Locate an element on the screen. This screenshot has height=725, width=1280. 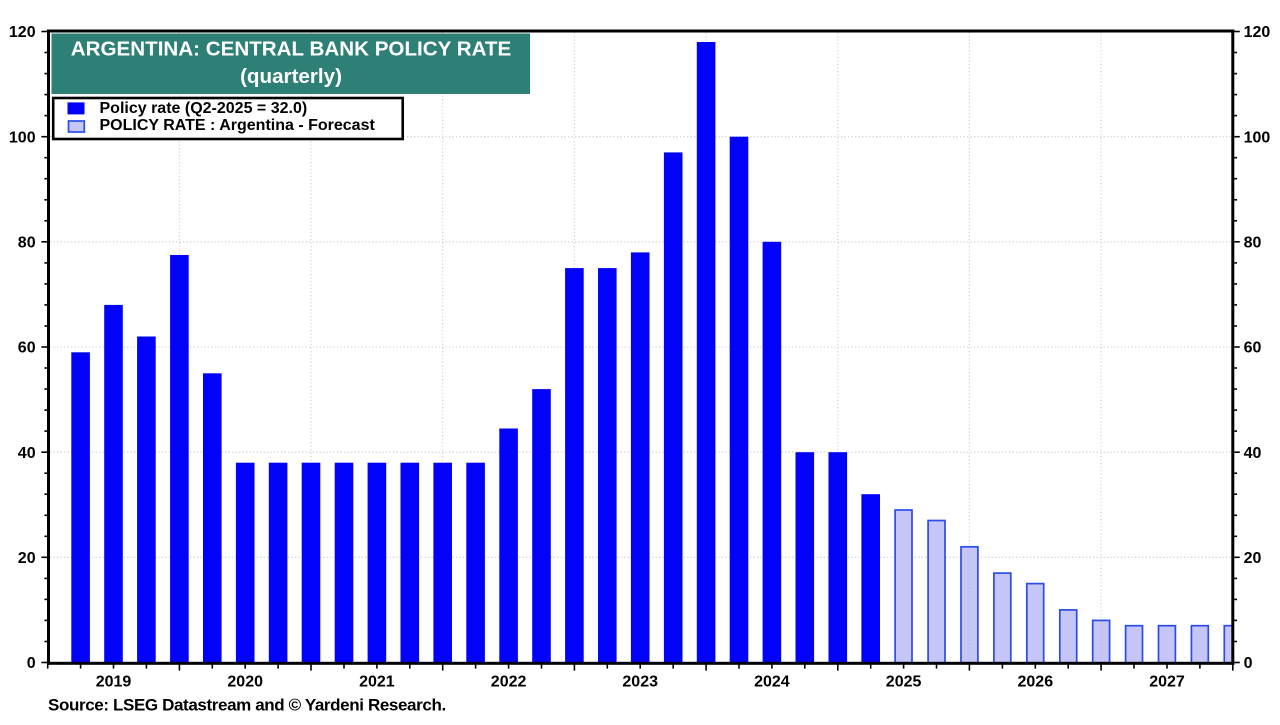
svg-text: 2023 is located at coordinates (640, 682).